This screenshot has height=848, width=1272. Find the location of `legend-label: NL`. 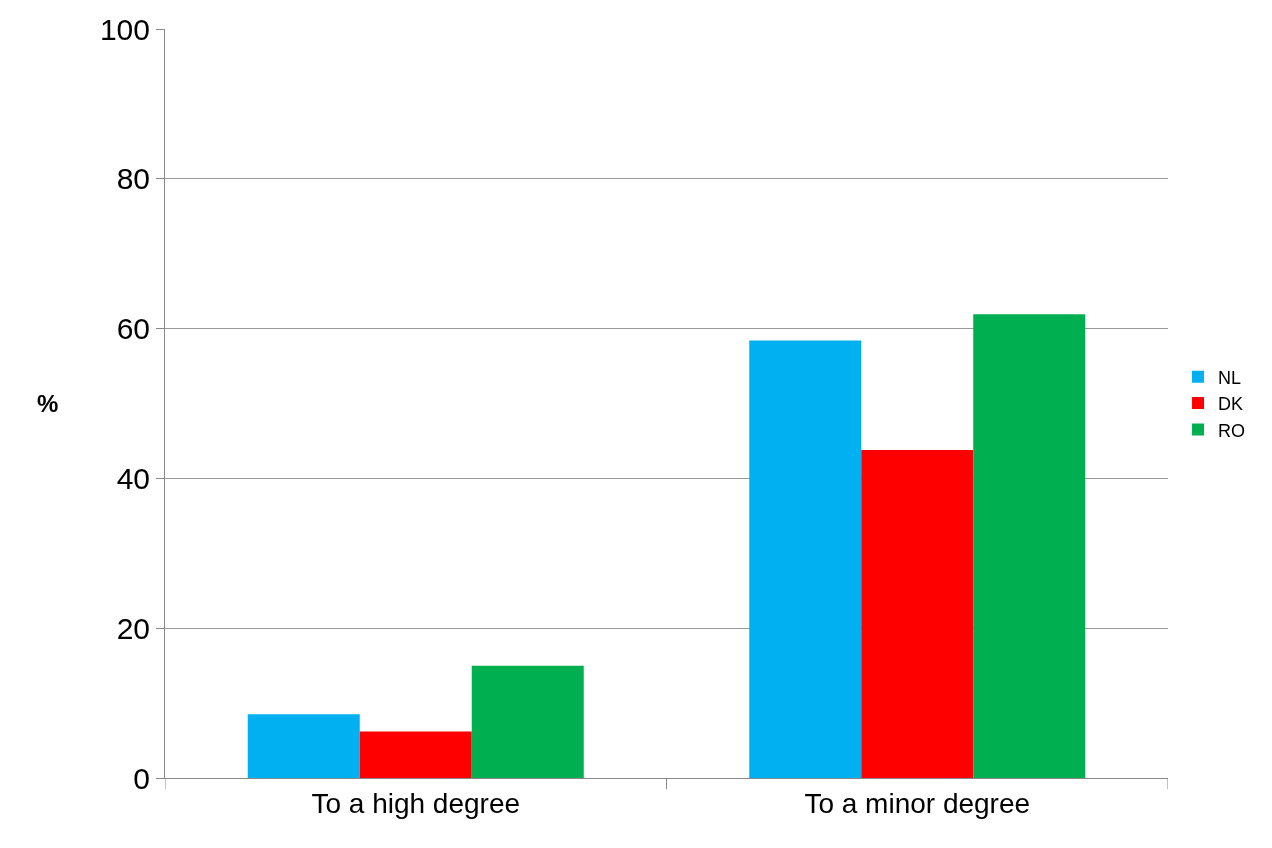

legend-label: NL is located at coordinates (1230, 377).